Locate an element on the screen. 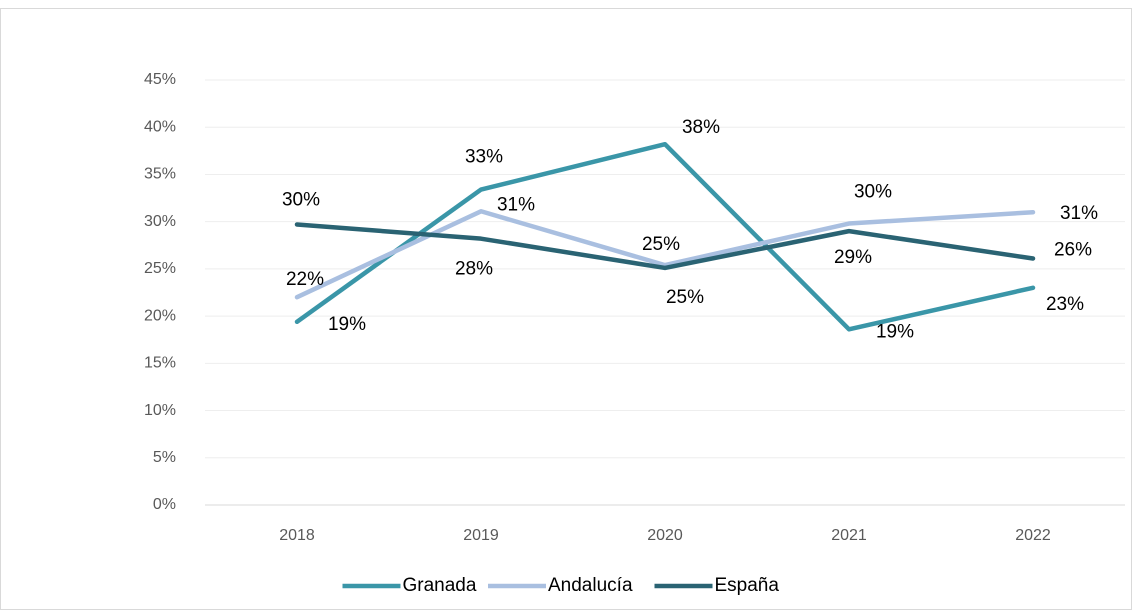 The height and width of the screenshot is (610, 1132). y-tick-label: 15% is located at coordinates (160, 363).